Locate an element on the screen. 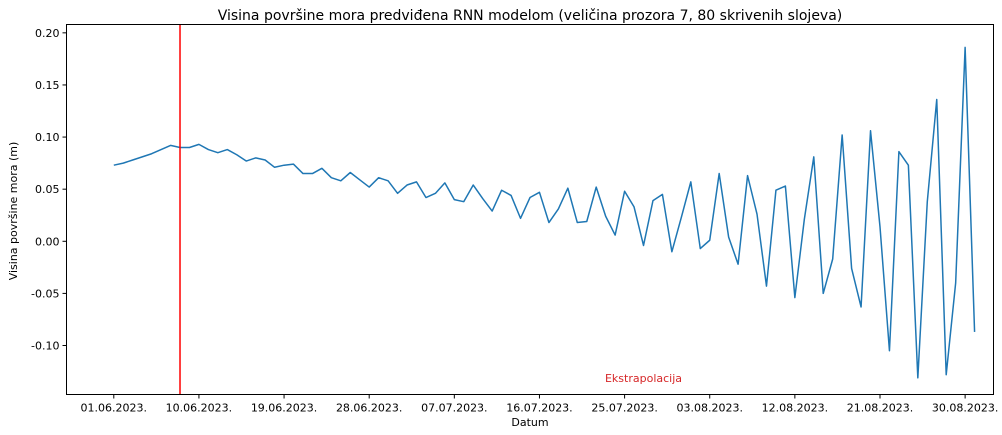 The height and width of the screenshot is (435, 1002). x-tick-label: 12.08.2023. is located at coordinates (795, 408).